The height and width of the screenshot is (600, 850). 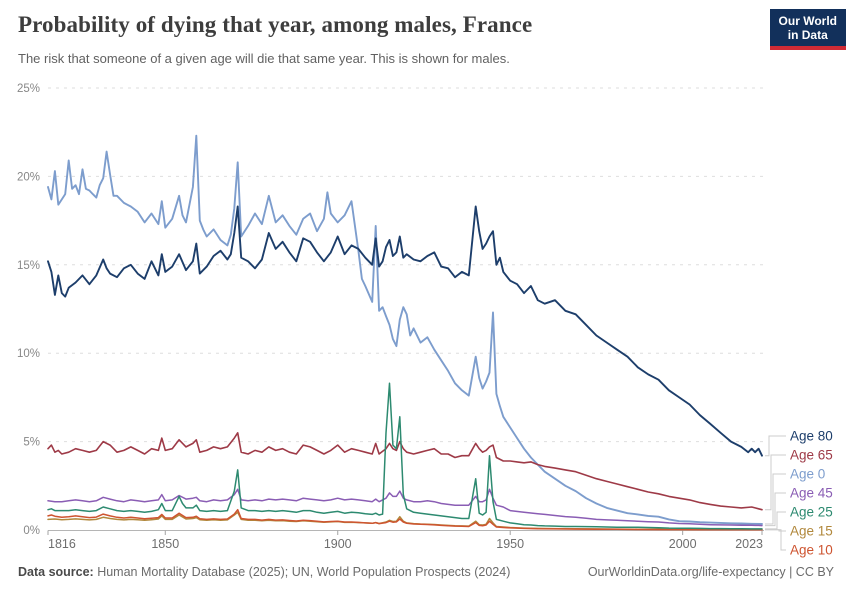 I want to click on x-axis-label-1900: 1900, so click(x=338, y=544).